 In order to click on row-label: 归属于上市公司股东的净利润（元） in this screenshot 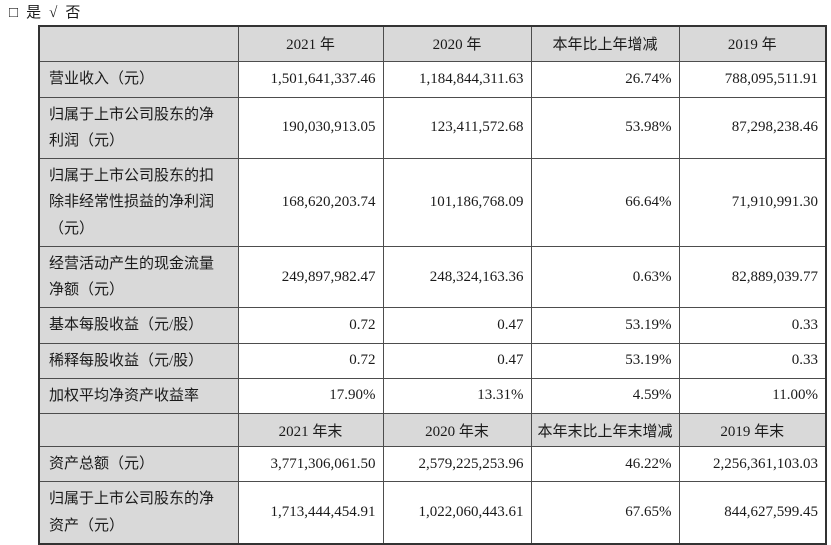, I will do `click(138, 127)`.